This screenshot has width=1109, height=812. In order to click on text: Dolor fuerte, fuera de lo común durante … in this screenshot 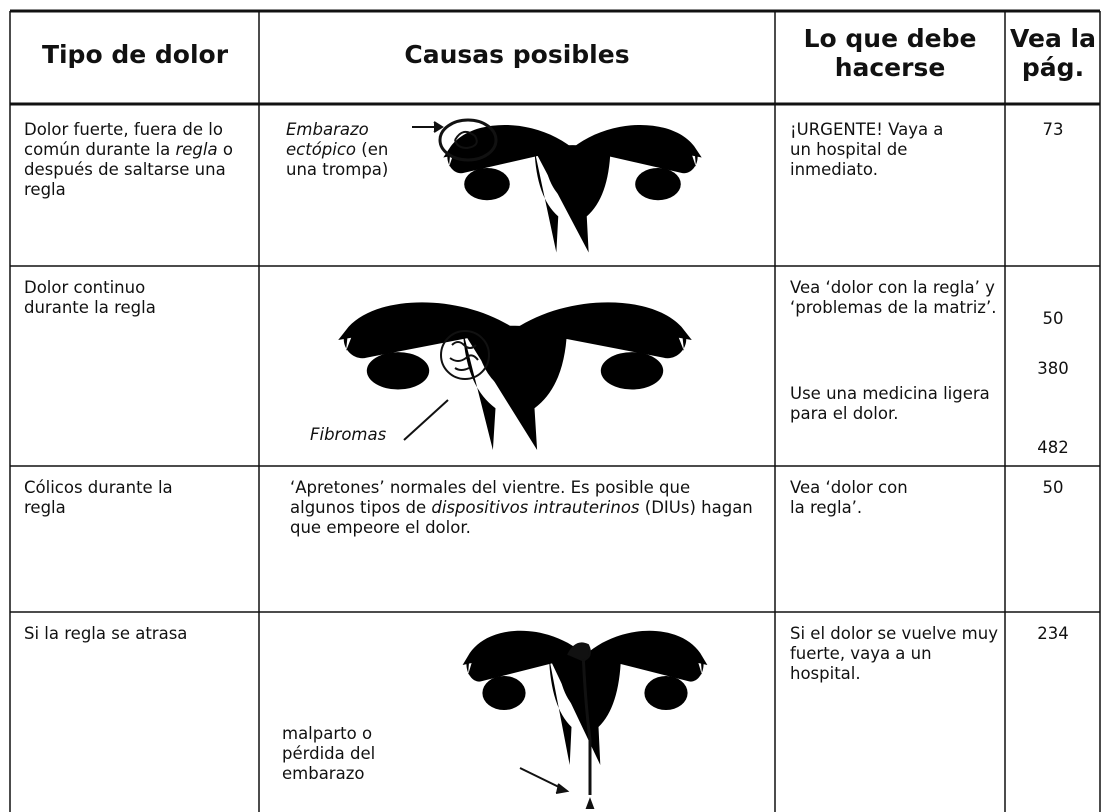, I will do `click(123, 139)`.